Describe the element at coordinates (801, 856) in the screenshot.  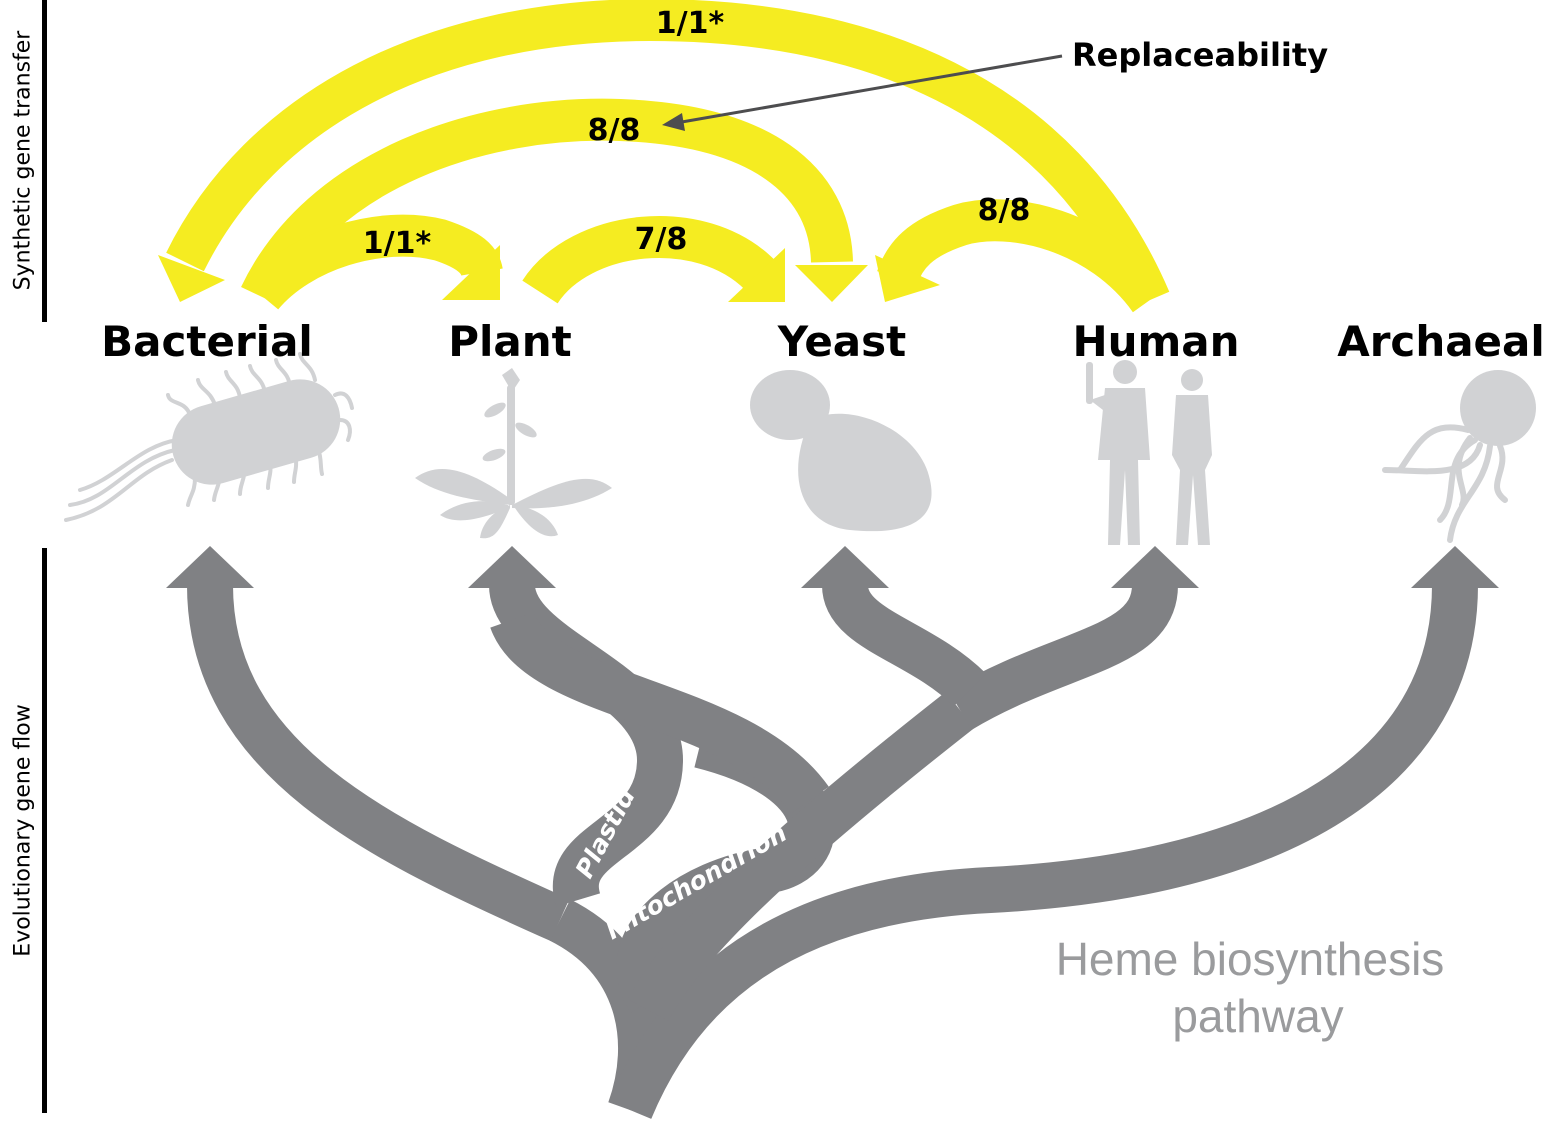
I see `eukaryote-branch` at that location.